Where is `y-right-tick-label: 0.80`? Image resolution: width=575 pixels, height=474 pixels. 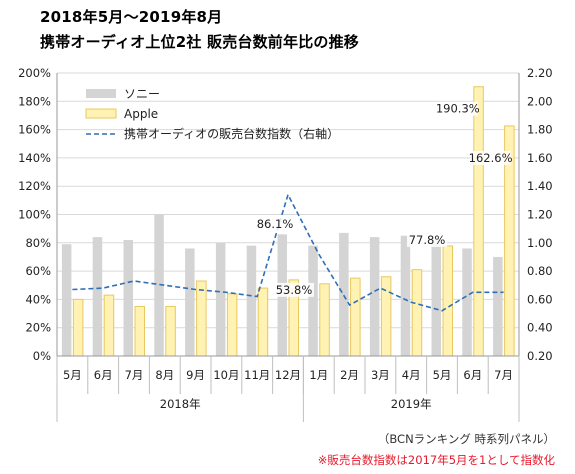
y-right-tick-label: 0.80 is located at coordinates (540, 271).